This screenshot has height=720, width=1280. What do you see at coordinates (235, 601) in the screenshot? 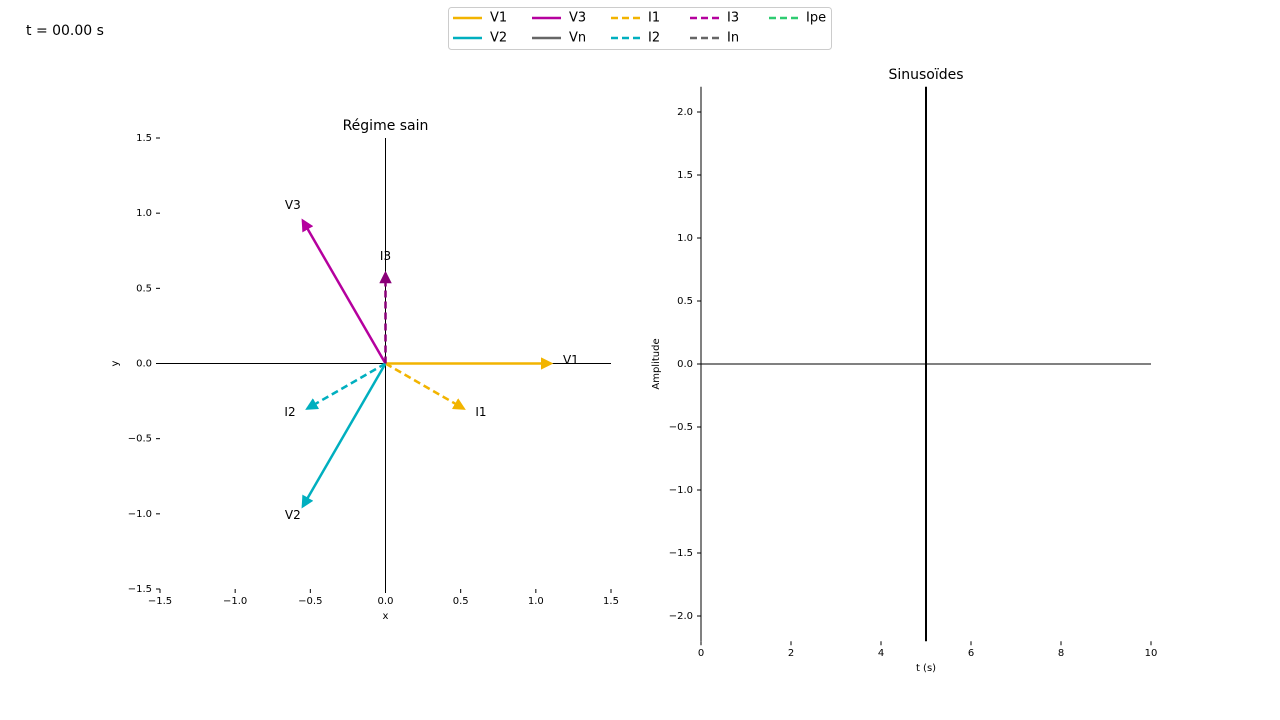
I see `x-tick-label: −1.0` at bounding box center [235, 601].